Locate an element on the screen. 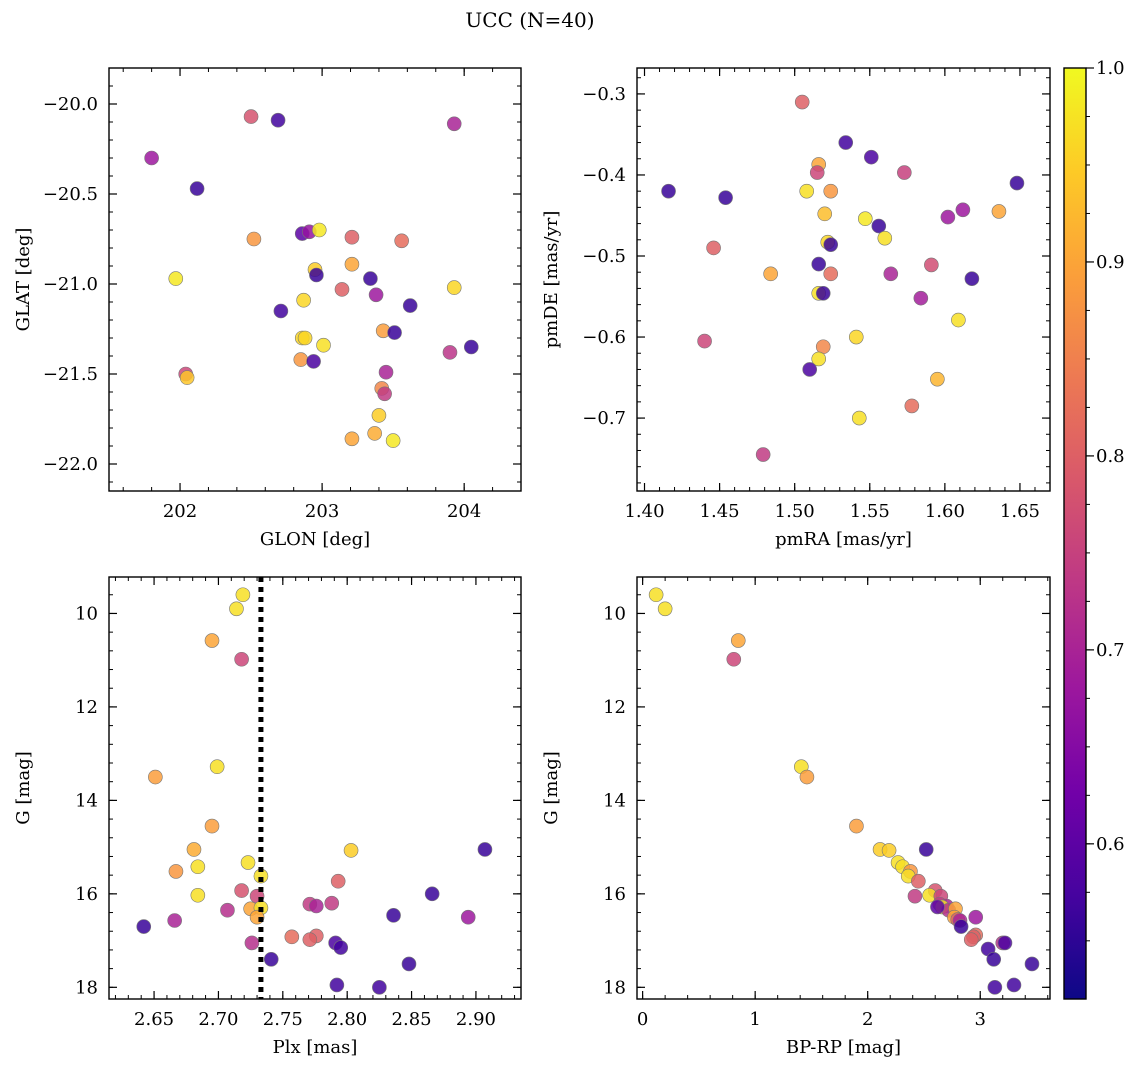  y-tick-label: 14 is located at coordinates (614, 800).